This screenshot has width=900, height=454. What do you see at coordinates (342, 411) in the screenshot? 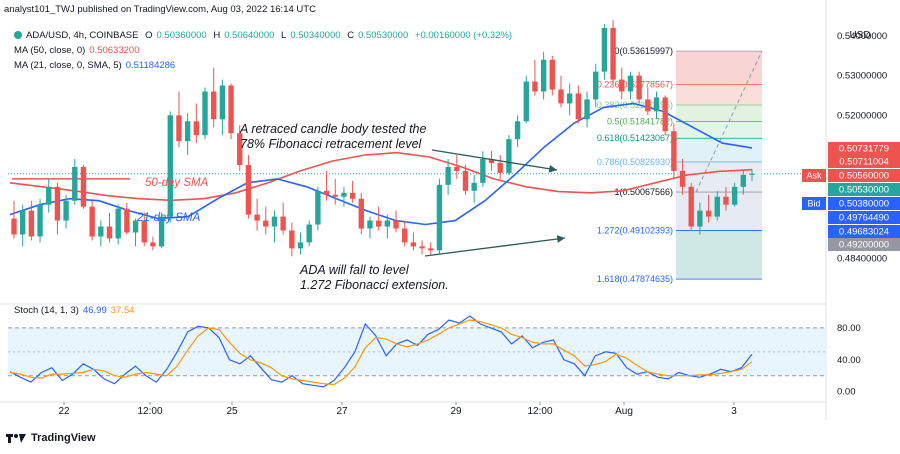
I see `time-tick-label: 27` at bounding box center [342, 411].